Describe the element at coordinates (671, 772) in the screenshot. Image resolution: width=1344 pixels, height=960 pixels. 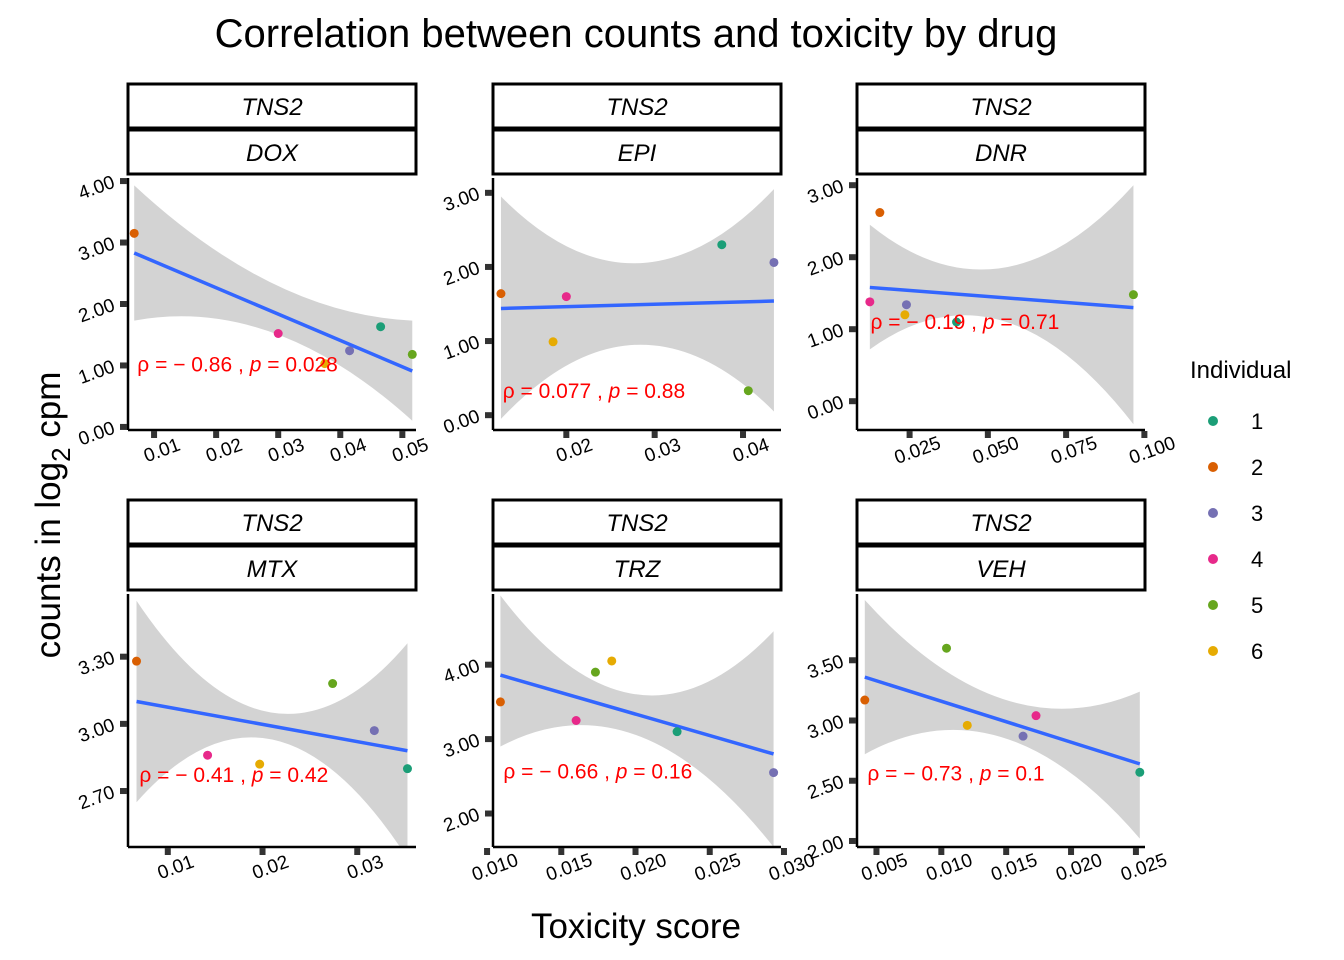
I see `p-value: 0.16` at that location.